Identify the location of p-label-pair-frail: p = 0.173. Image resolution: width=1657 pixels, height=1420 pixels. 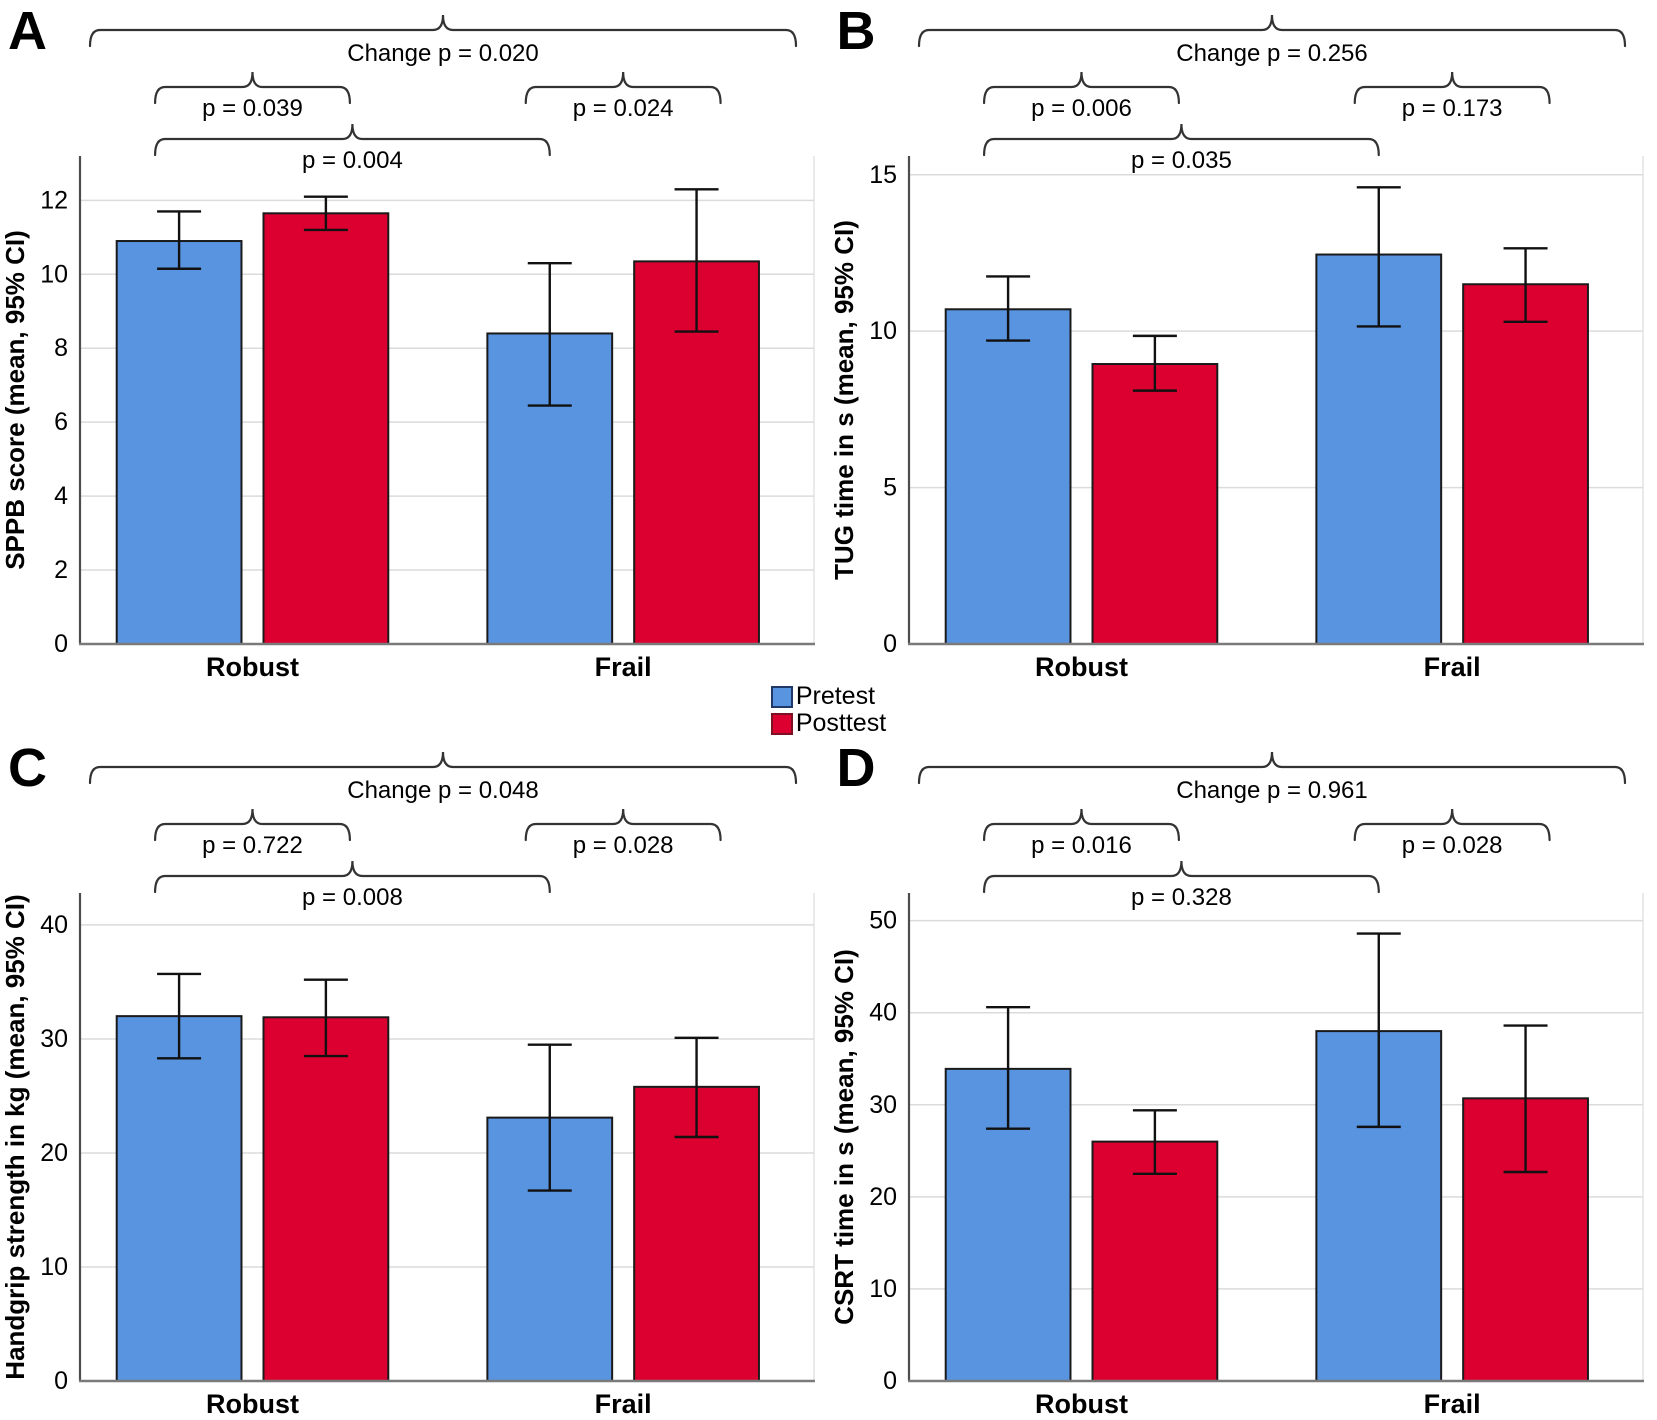
(1451, 108).